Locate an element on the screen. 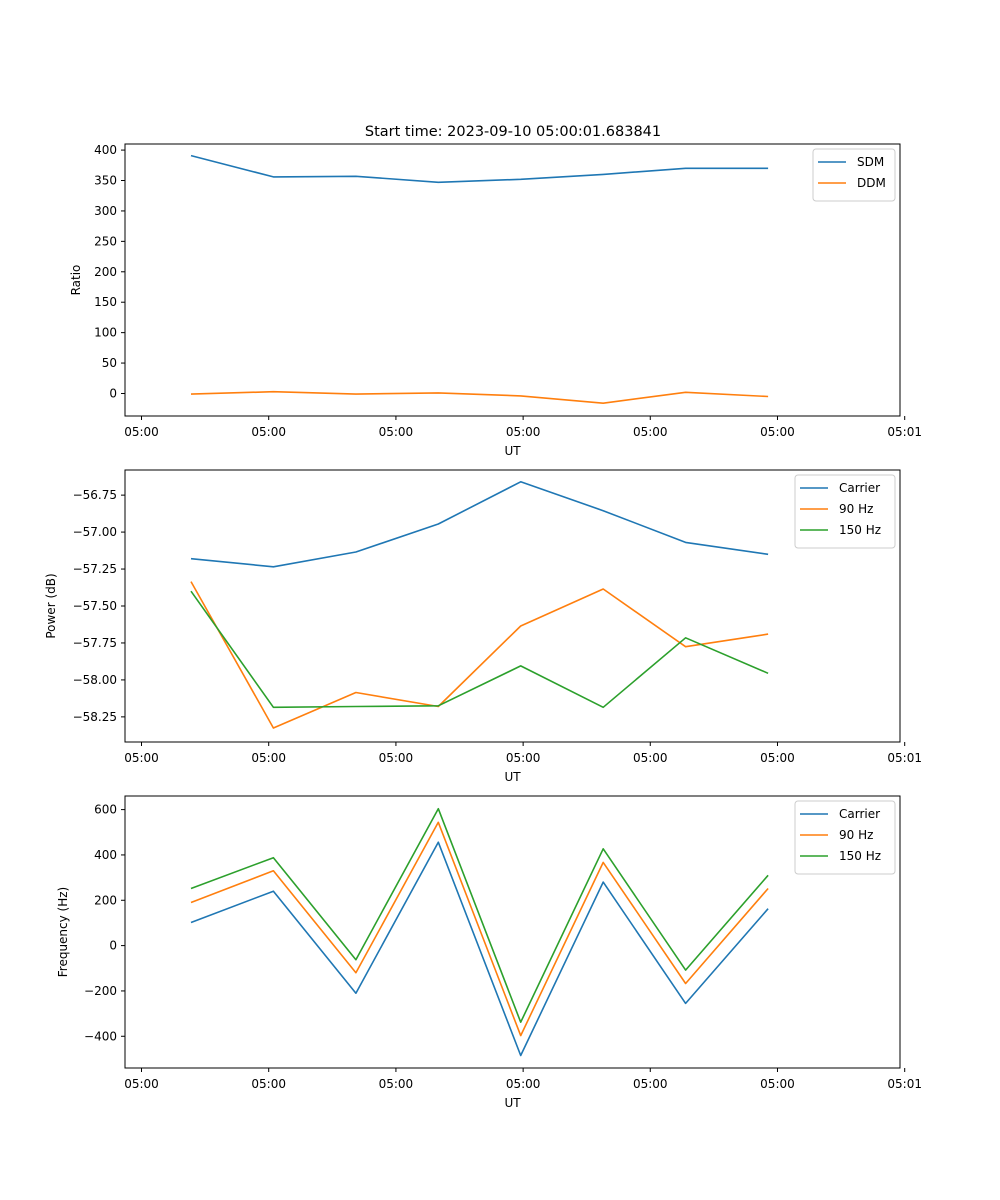 This screenshot has height=1200, width=1000. series-line-ddm is located at coordinates (479, 397).